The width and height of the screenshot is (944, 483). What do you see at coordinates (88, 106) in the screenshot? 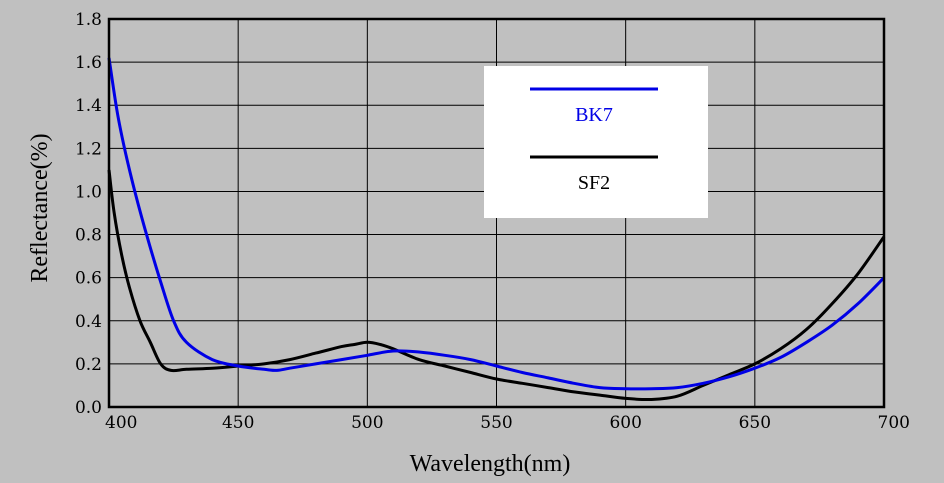
I see `y-tick-label: 1.4` at bounding box center [88, 106].